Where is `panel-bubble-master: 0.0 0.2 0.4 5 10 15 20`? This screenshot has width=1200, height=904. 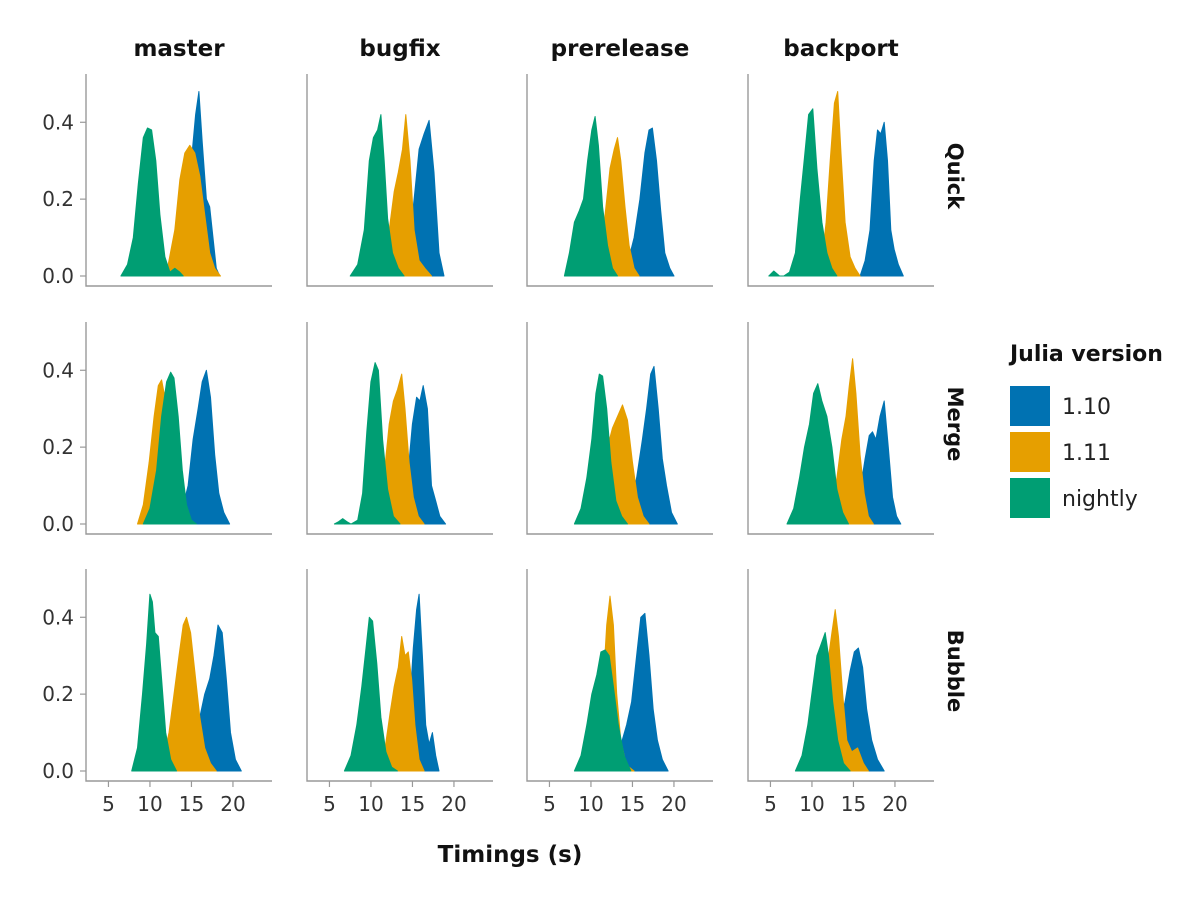
panel-bubble-master: 0.0 0.2 0.4 5 10 15 20 is located at coordinates (157, 692).